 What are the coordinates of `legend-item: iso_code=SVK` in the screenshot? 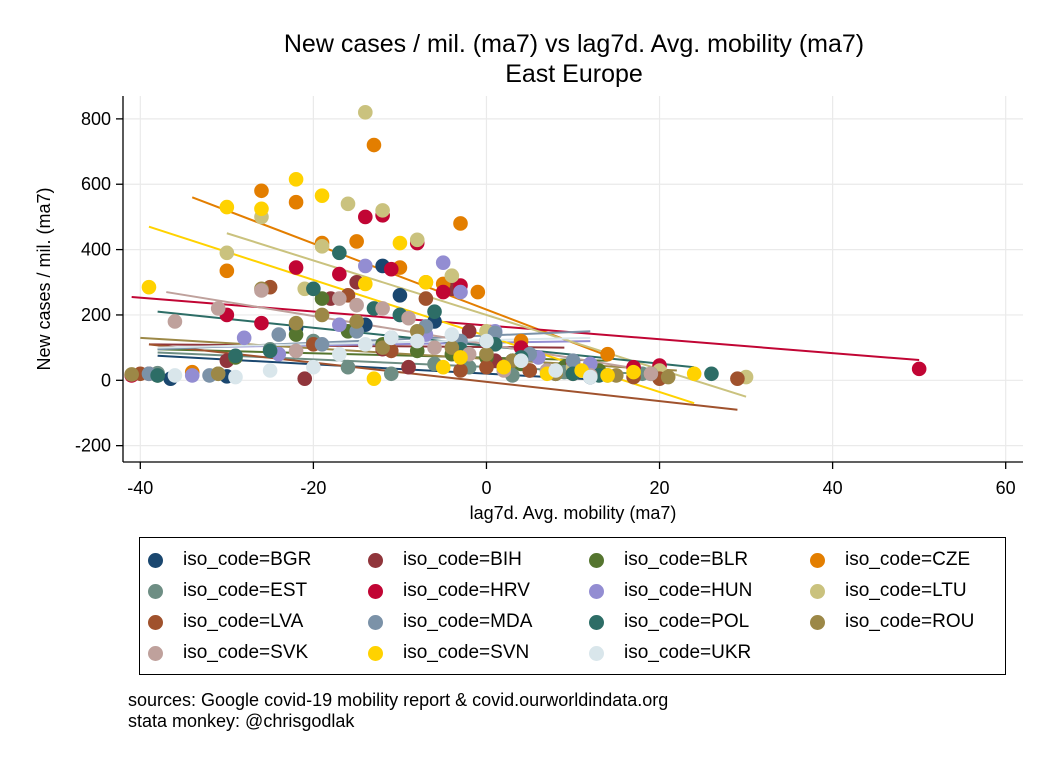 It's located at (228, 653).